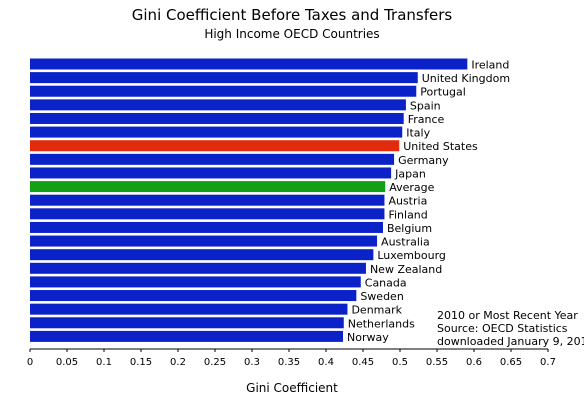 The width and height of the screenshot is (584, 401). Describe the element at coordinates (437, 362) in the screenshot. I see `x-tick-label: 0.55` at that location.